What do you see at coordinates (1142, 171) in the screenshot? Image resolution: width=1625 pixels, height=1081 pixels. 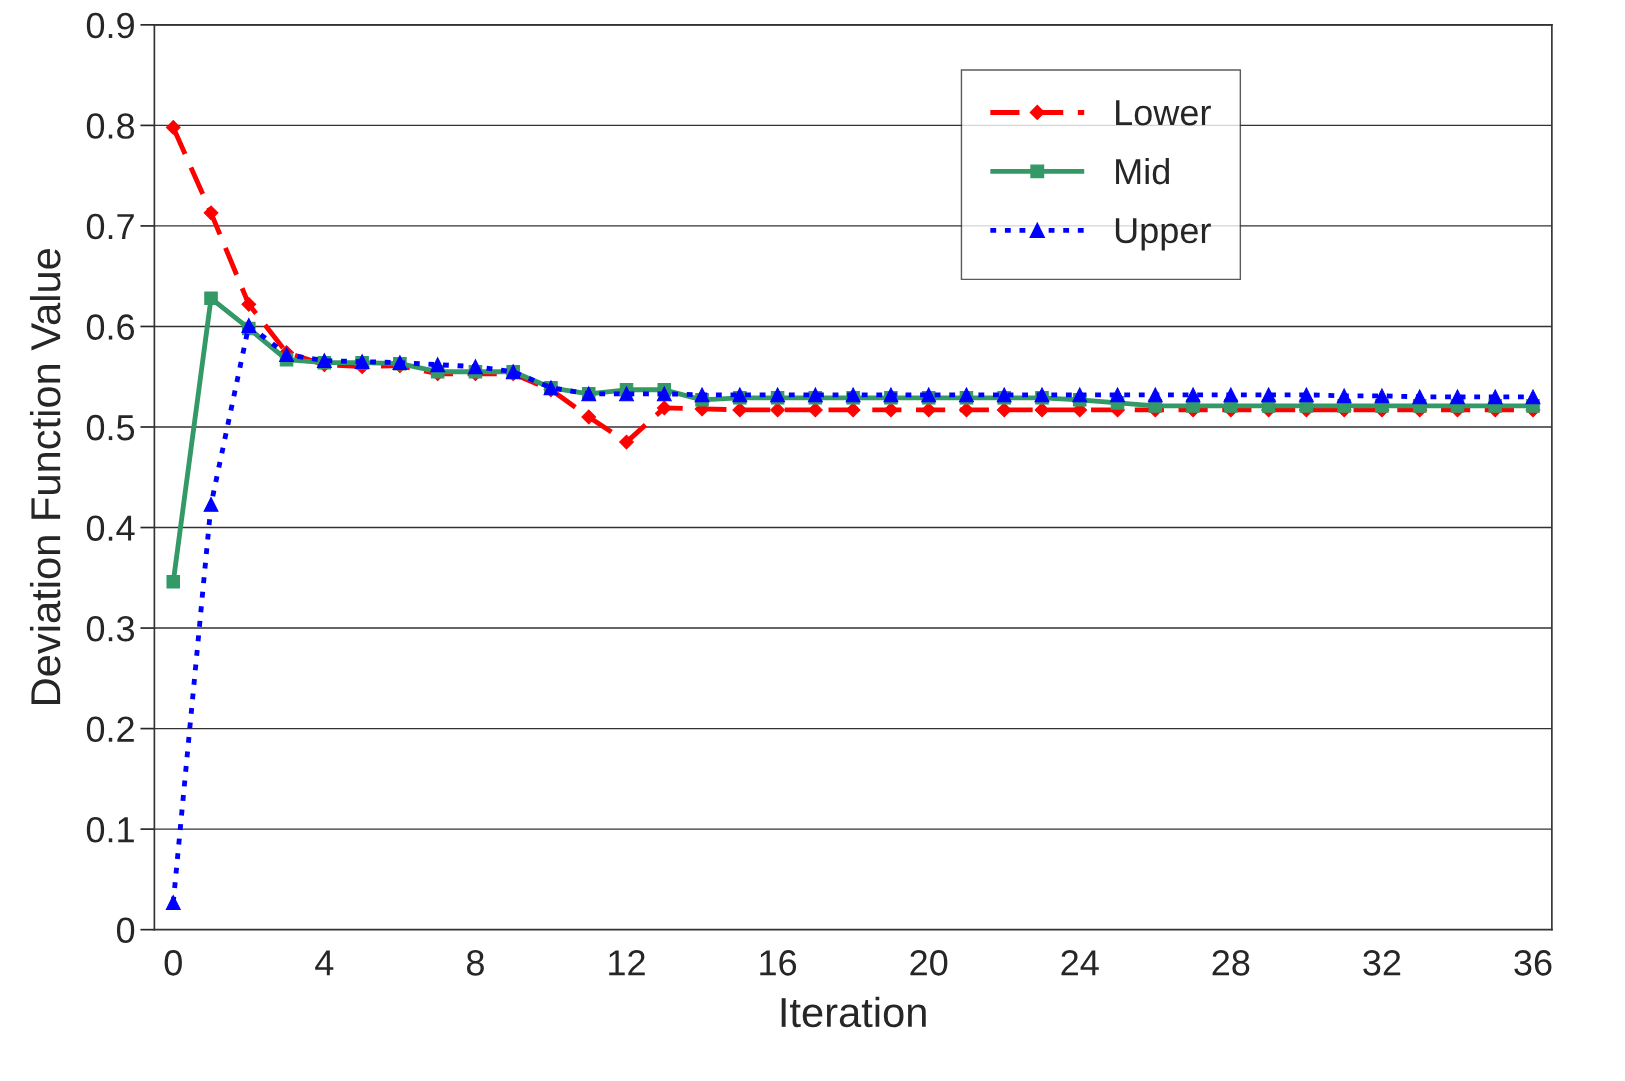 I see `legend-label: Mid` at bounding box center [1142, 171].